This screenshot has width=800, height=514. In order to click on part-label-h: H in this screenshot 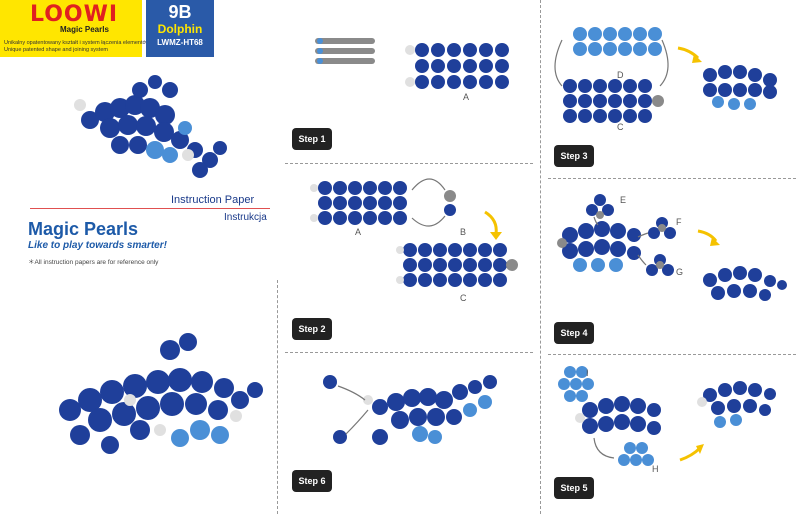, I will do `click(655, 469)`.